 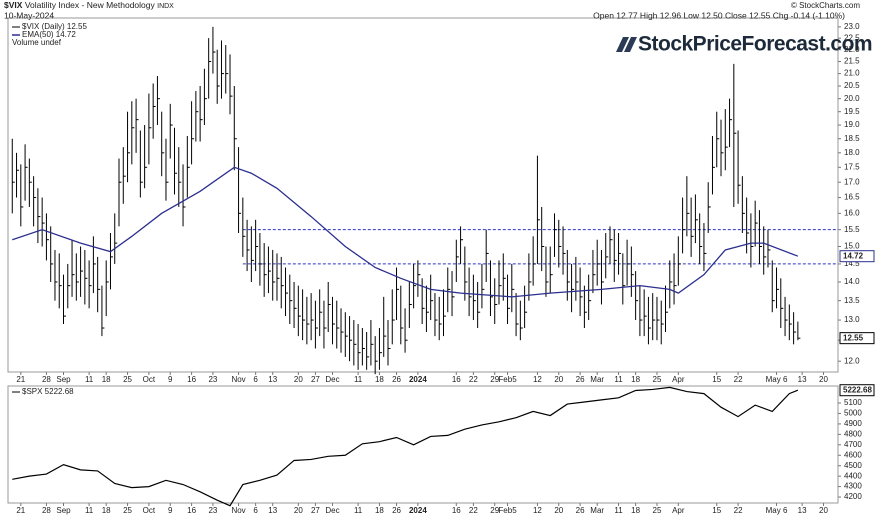 I want to click on x-tick-label: May 6, so click(x=777, y=510).